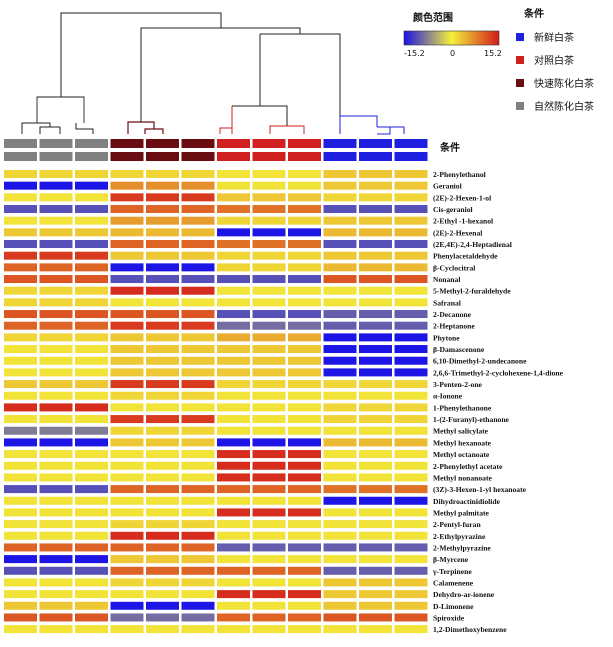  I want to click on row-label: 2-Phenylethyl acetate, so click(468, 466).